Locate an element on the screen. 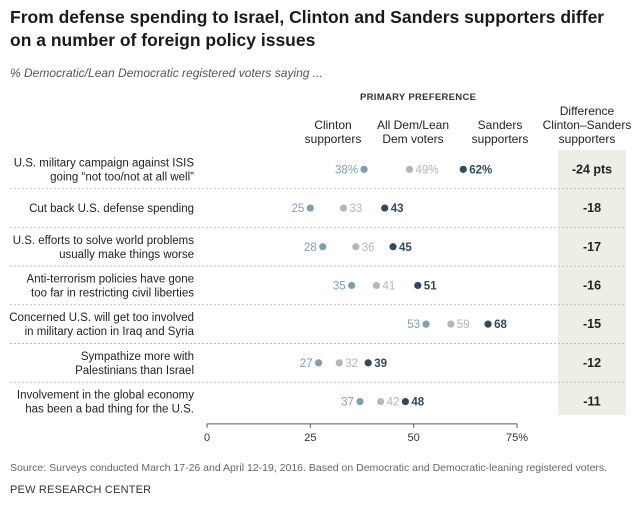 Image resolution: width=640 pixels, height=515 pixels. sanders-value-label: 68 is located at coordinates (500, 325).